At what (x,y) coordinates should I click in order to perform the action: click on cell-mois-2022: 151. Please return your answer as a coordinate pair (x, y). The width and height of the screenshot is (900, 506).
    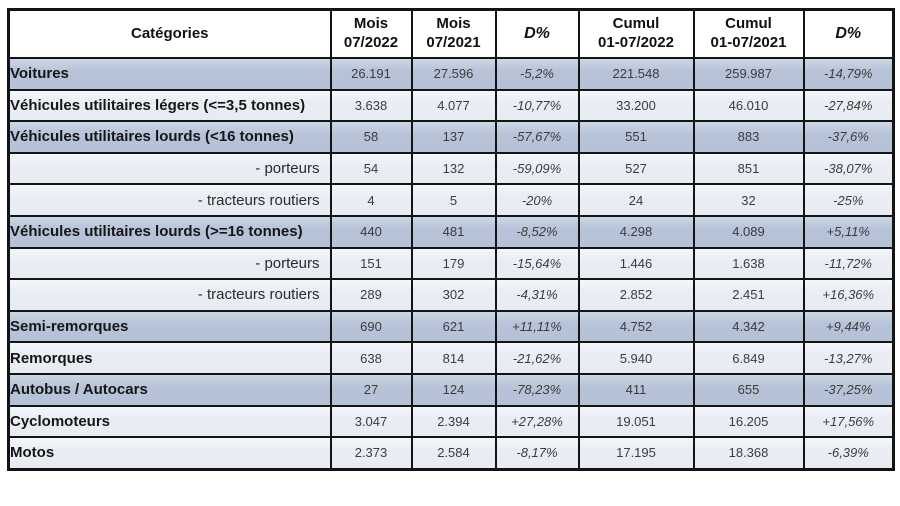
    Looking at the image, I should click on (371, 263).